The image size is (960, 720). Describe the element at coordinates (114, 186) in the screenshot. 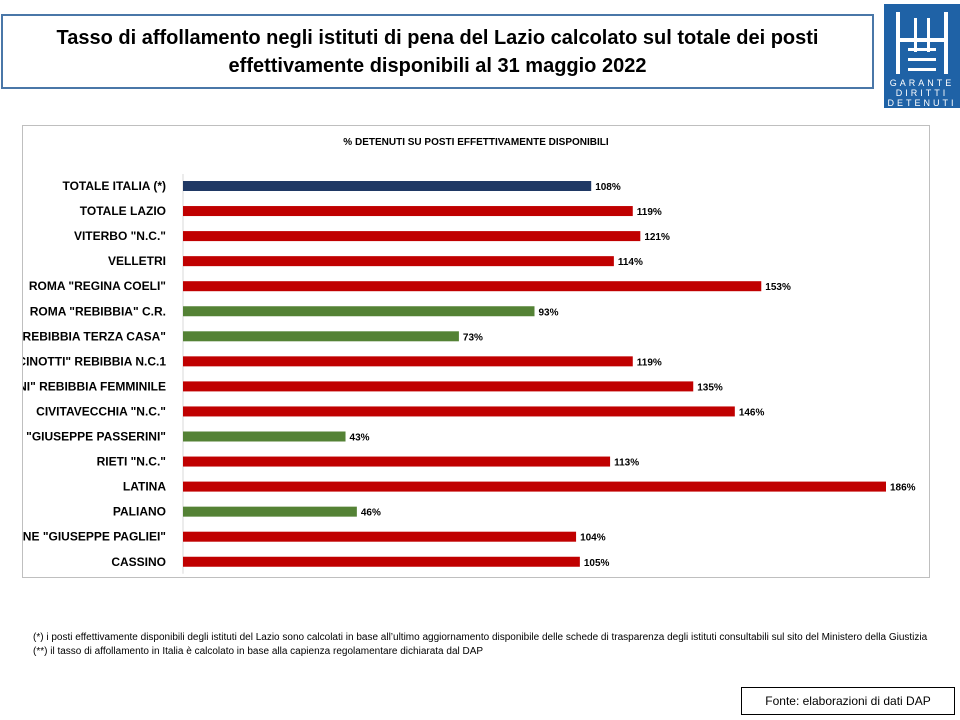

I see `category-label: TOTALE ITALIA (*)` at that location.